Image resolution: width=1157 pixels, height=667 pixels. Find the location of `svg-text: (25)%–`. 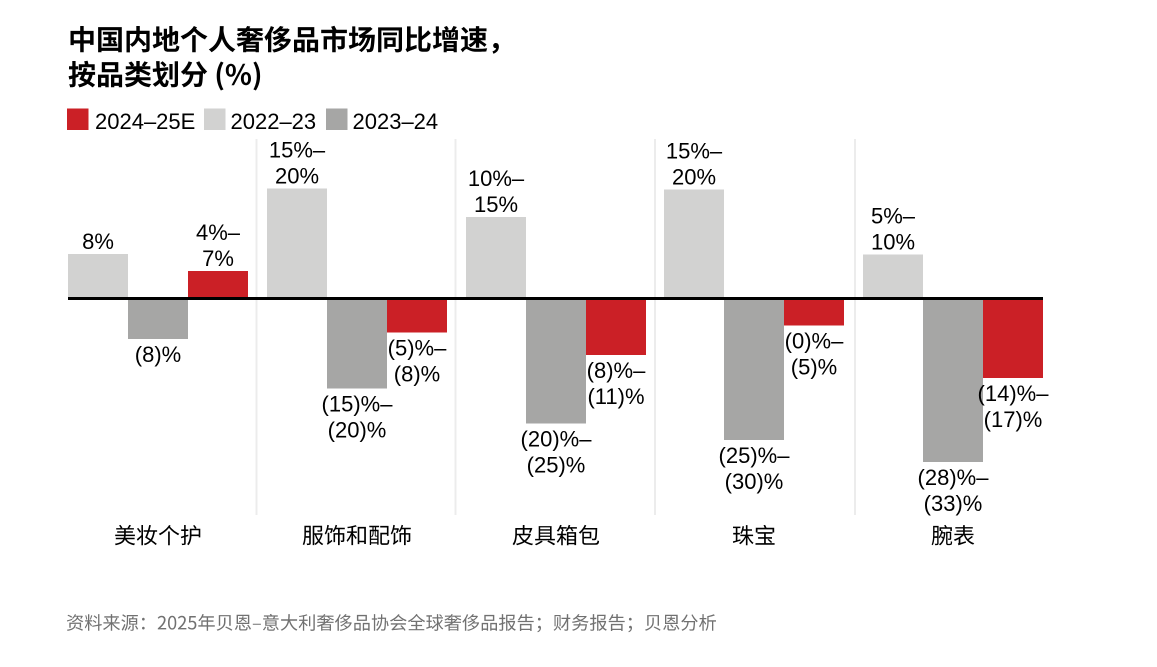

svg-text: (25)%– is located at coordinates (755, 455).